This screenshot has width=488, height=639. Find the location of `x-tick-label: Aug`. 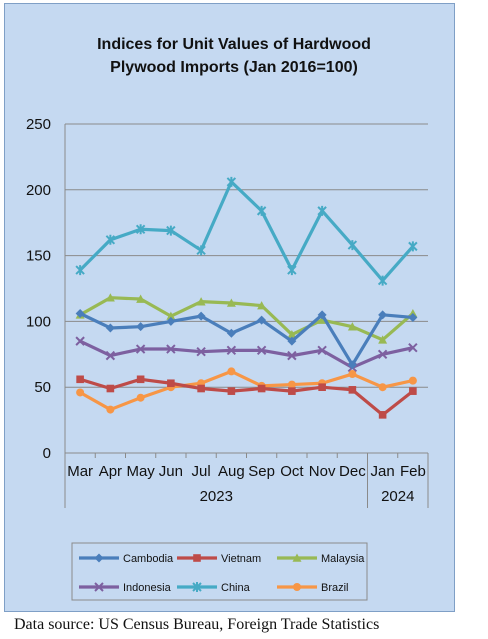

x-tick-label: Aug is located at coordinates (231, 471).